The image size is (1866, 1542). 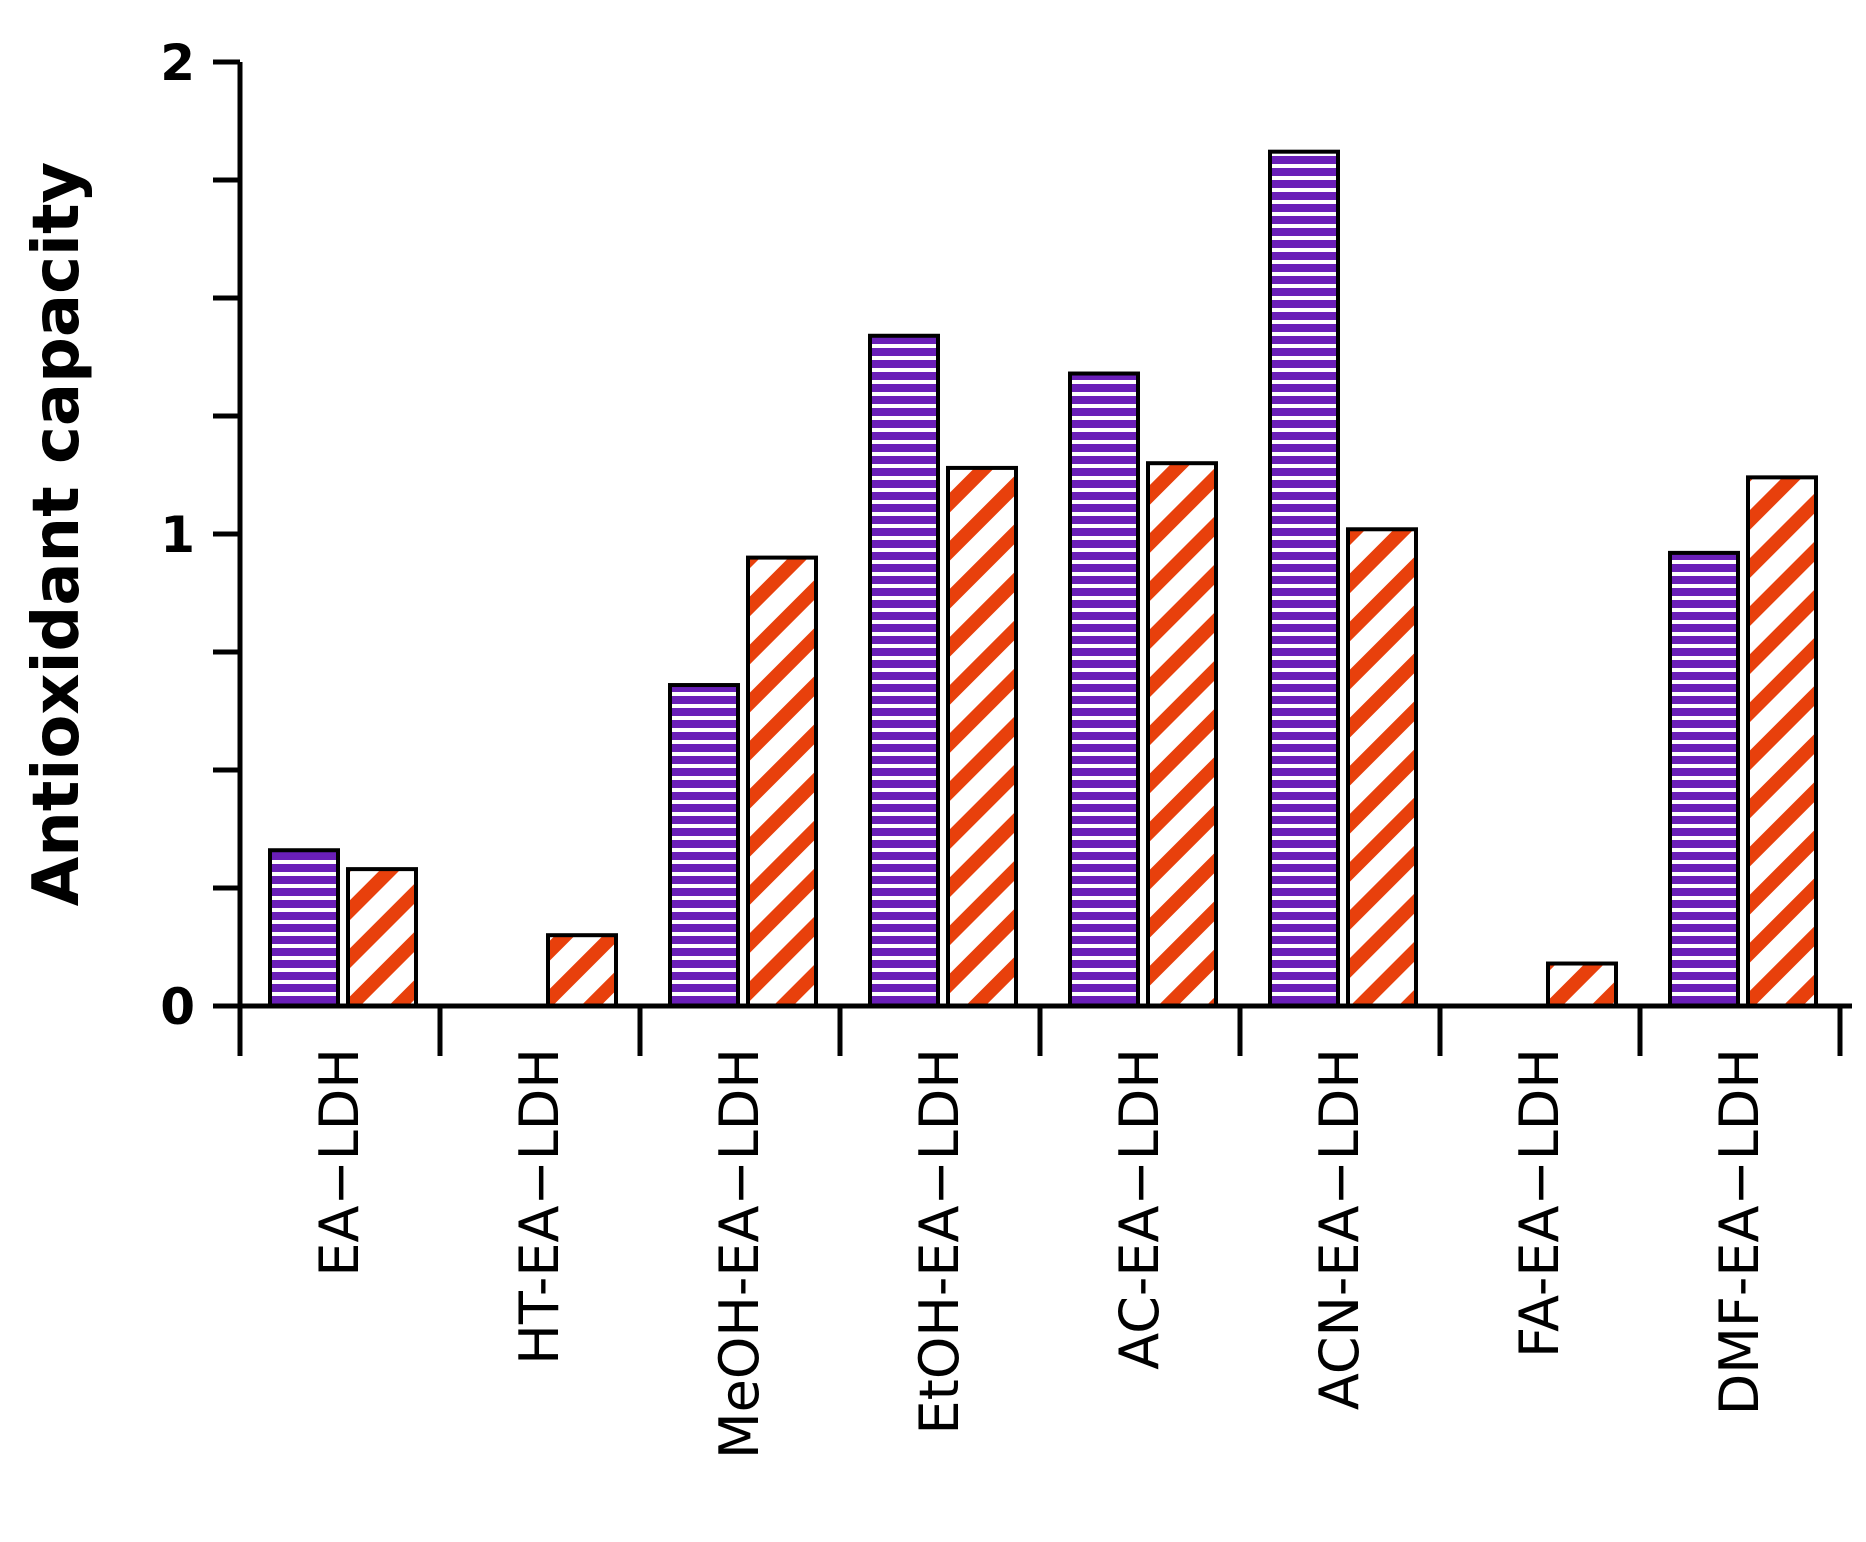 I want to click on x-tick-label: FA-EA−LDH, so click(x=1539, y=1203).